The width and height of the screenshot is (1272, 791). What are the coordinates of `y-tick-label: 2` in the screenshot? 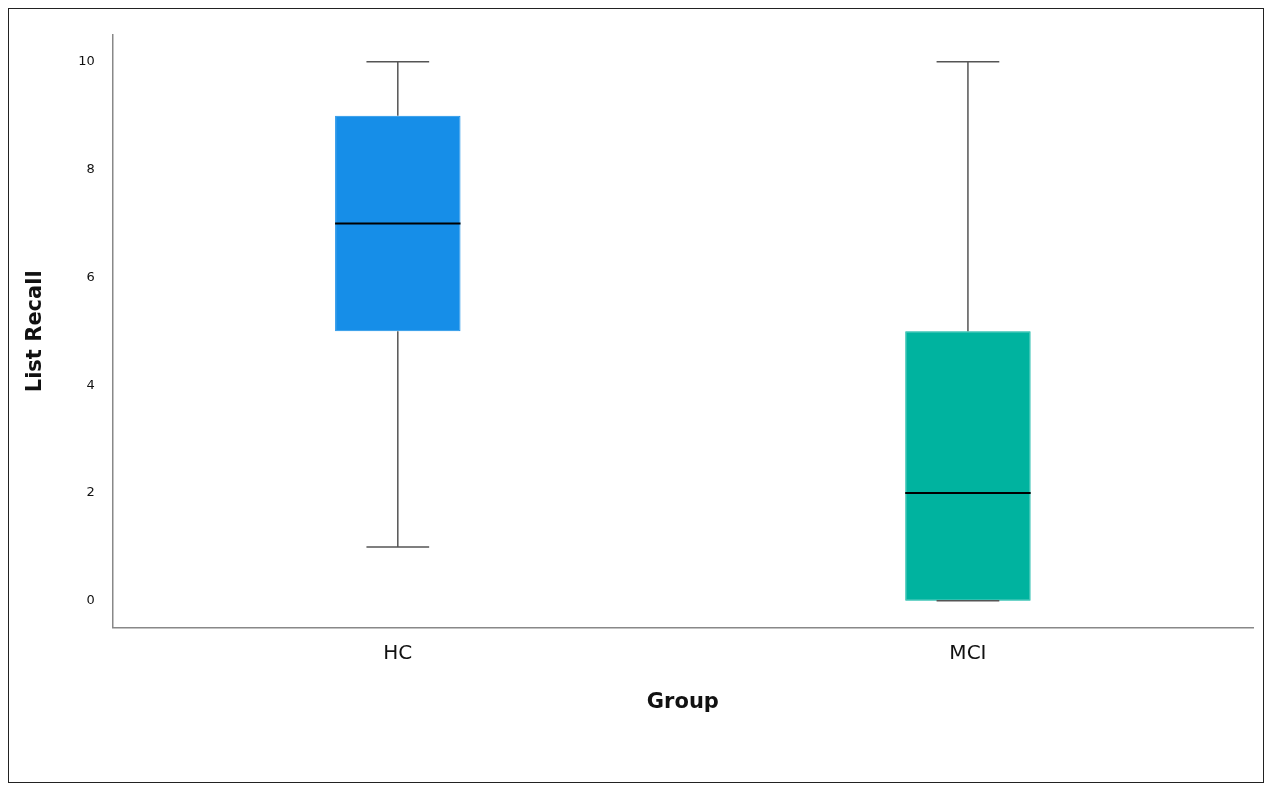 It's located at (90, 492).